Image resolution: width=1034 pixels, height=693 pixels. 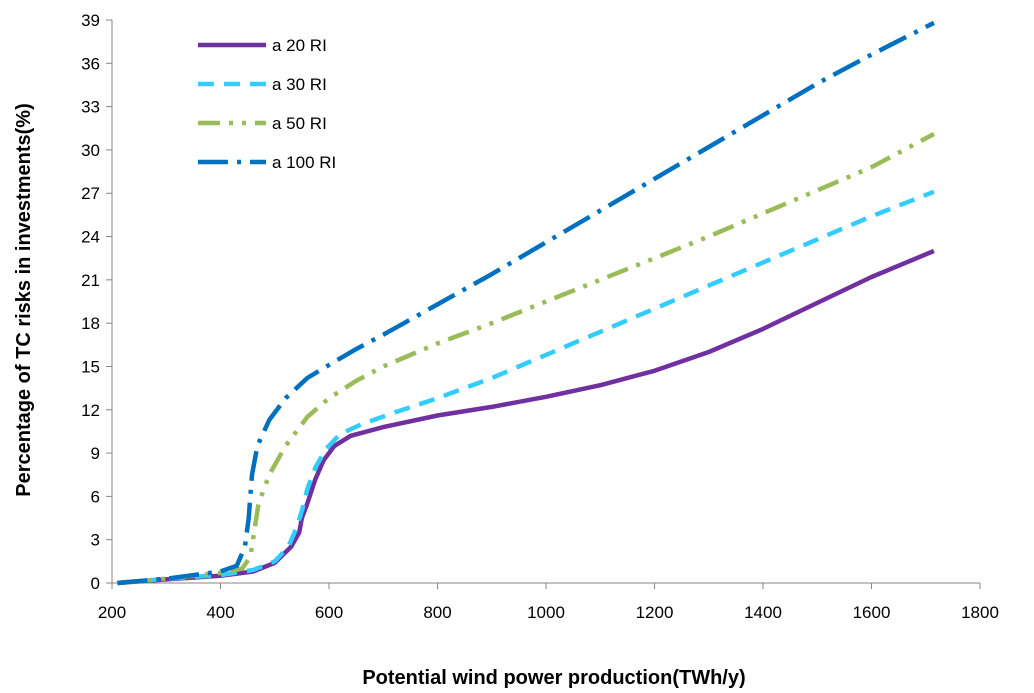 I want to click on legend-label-2: a 30 RI, so click(x=299, y=84).